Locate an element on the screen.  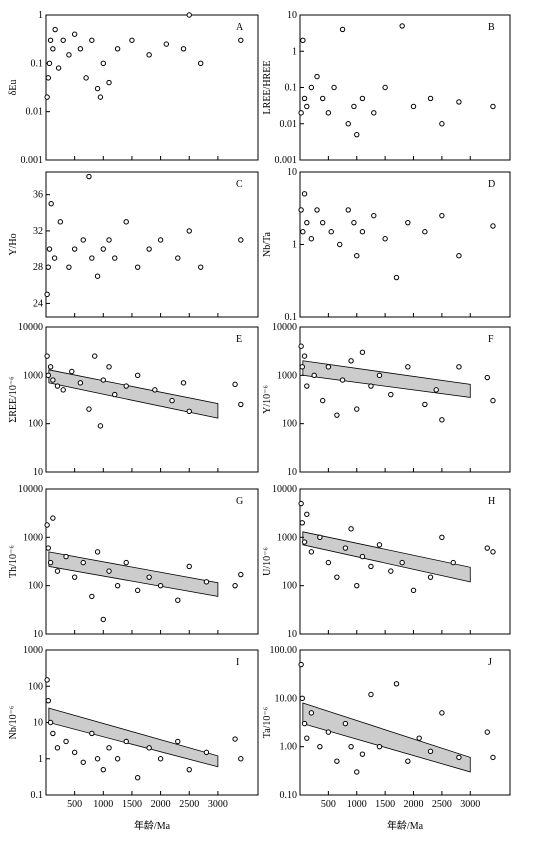
y-tick-label: 10.00 is located at coordinates (286, 698).